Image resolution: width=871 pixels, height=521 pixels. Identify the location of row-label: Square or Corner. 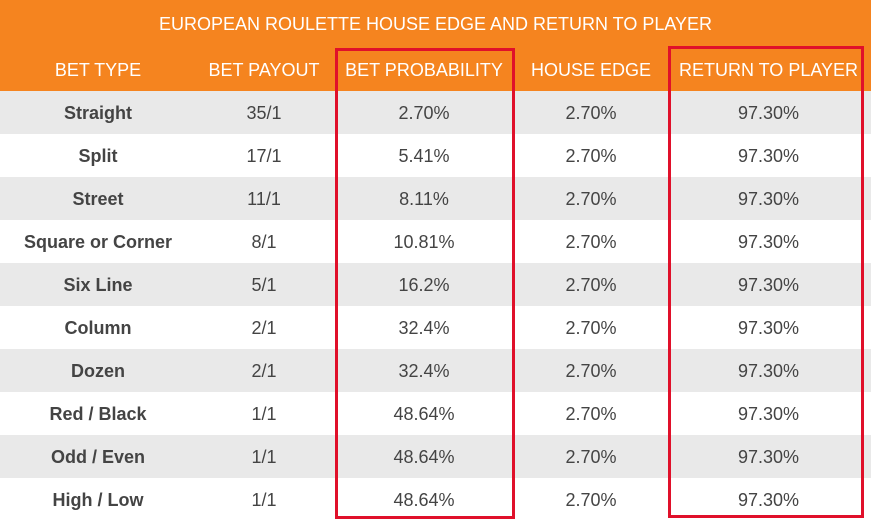
(98, 242).